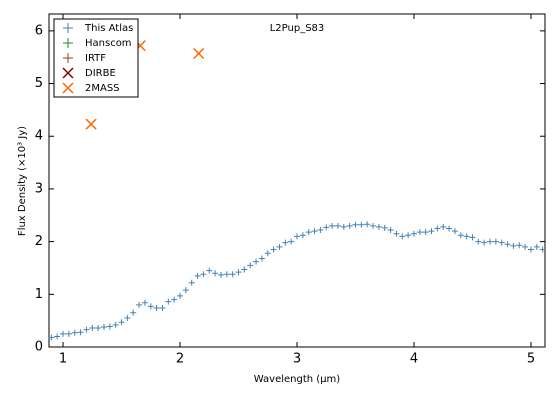 This screenshot has height=400, width=560. I want to click on y-tick-label: 6, so click(39, 30).